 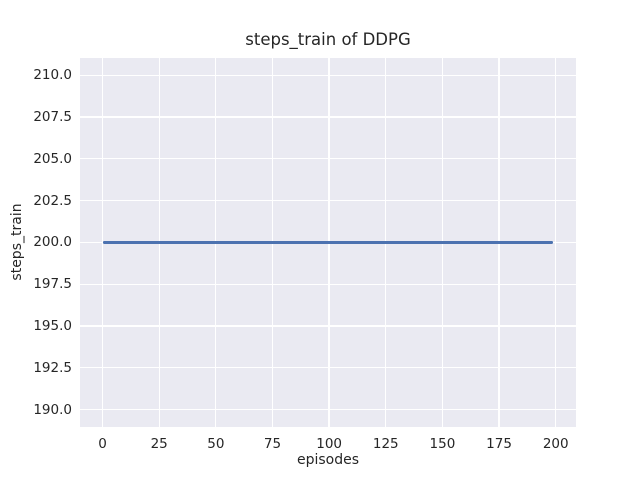 What do you see at coordinates (216, 444) in the screenshot?
I see `x-tick-label: 50` at bounding box center [216, 444].